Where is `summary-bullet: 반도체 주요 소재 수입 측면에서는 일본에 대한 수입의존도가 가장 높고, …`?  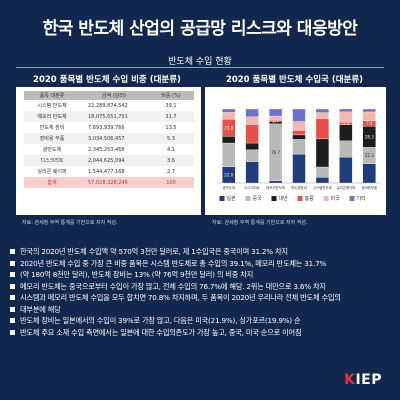 summary-bullet: 반도체 주요 소재 수입 측면에서는 일본에 대한 수입의존도가 가장 높고, … is located at coordinates (199, 333).